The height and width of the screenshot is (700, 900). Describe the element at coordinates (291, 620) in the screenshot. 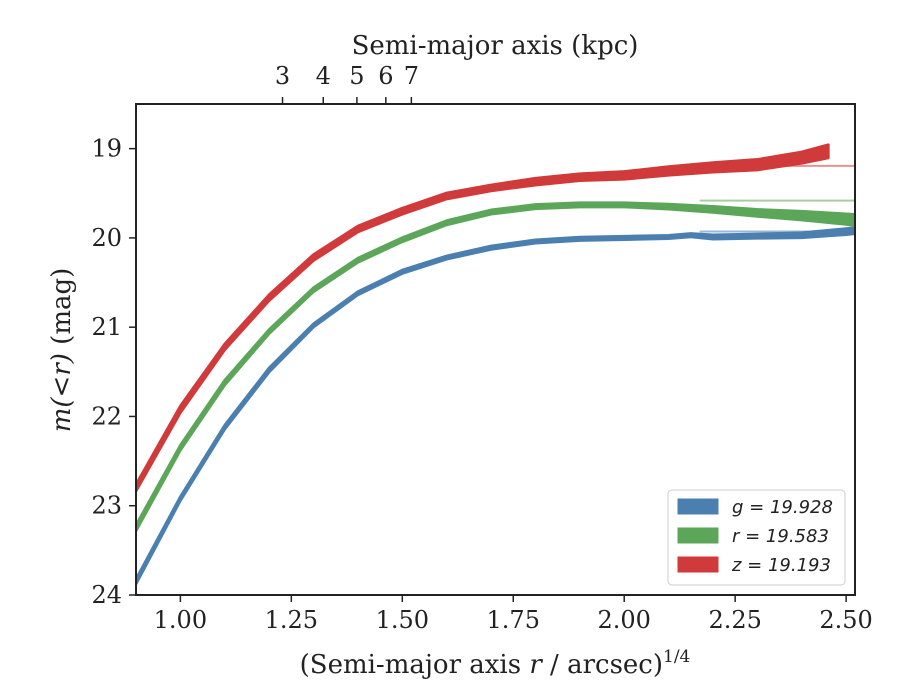

I see `x-tick-label: 1.25` at that location.